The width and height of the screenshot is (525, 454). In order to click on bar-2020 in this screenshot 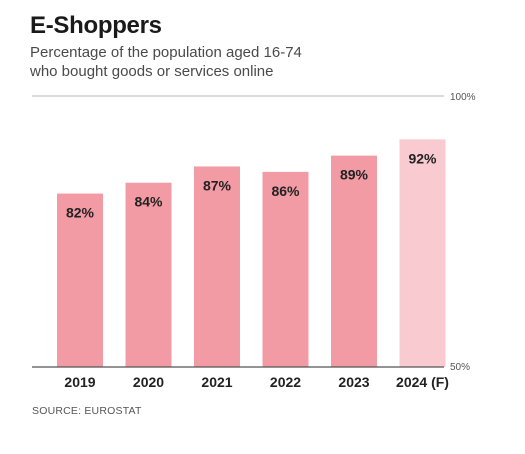, I will do `click(148, 274)`.